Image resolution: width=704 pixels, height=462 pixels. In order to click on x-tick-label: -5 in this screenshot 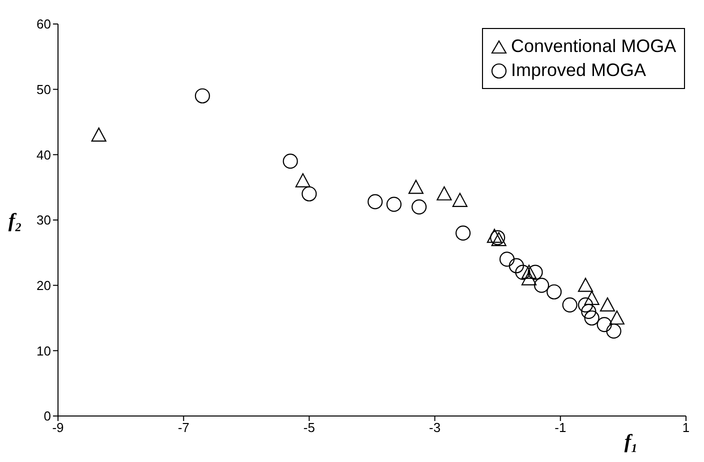, I will do `click(309, 428)`.